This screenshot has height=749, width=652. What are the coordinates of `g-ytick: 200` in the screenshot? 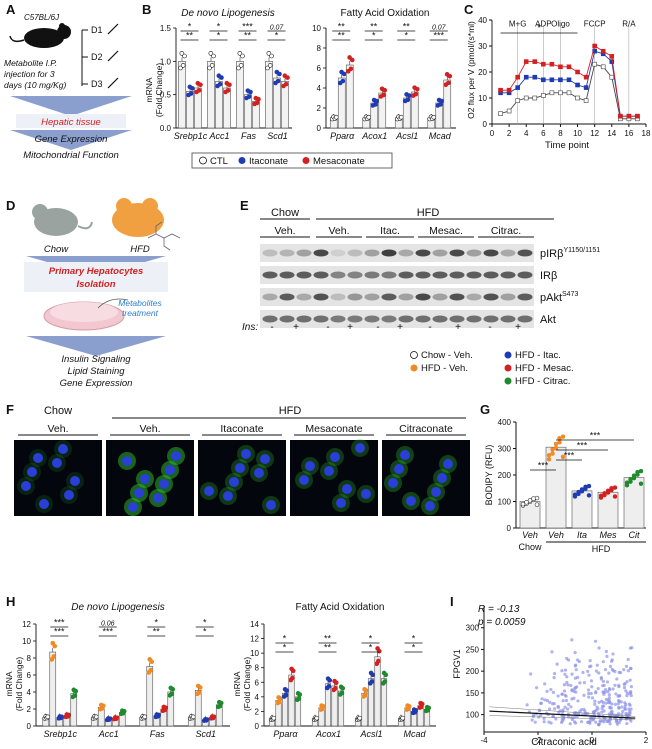 It's located at (505, 475).